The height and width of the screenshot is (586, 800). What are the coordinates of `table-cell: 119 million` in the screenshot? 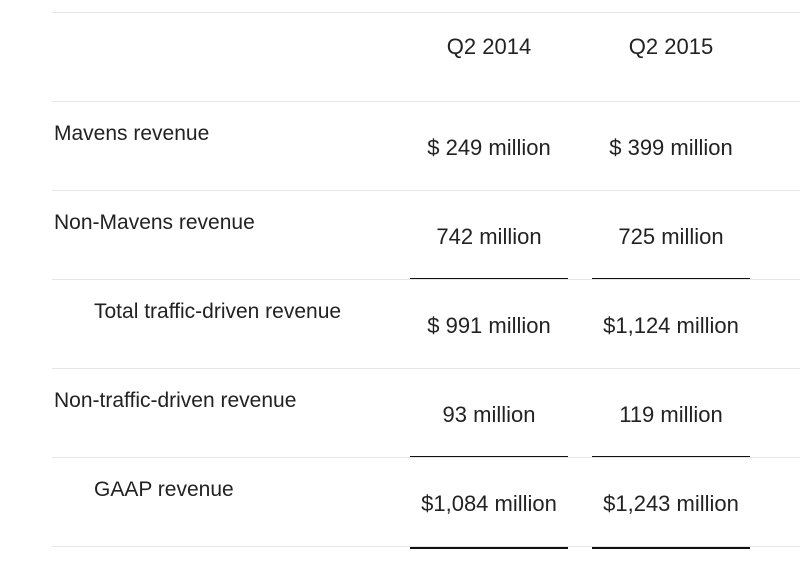 It's located at (671, 414).